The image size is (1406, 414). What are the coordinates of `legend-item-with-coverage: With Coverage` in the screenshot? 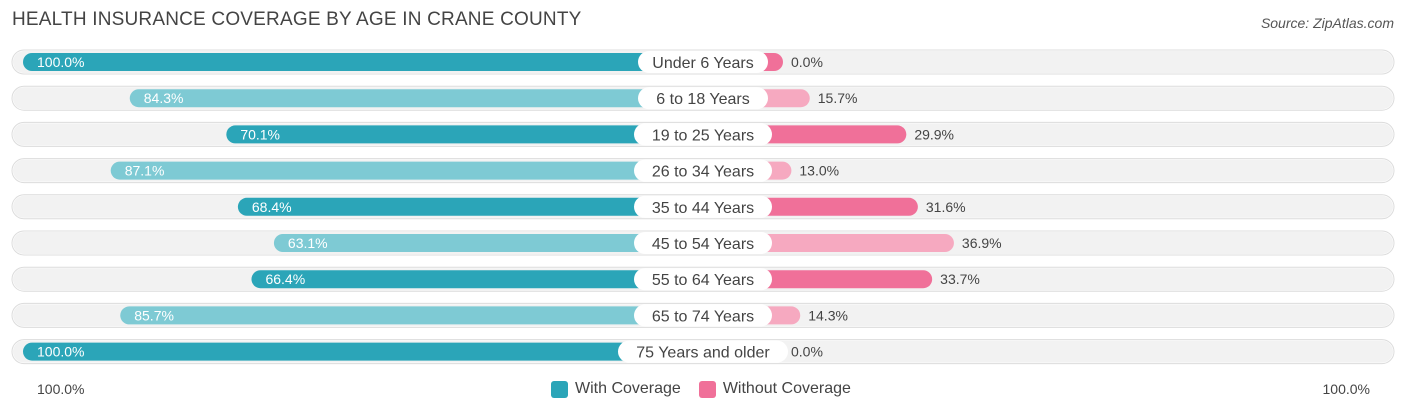 It's located at (616, 389).